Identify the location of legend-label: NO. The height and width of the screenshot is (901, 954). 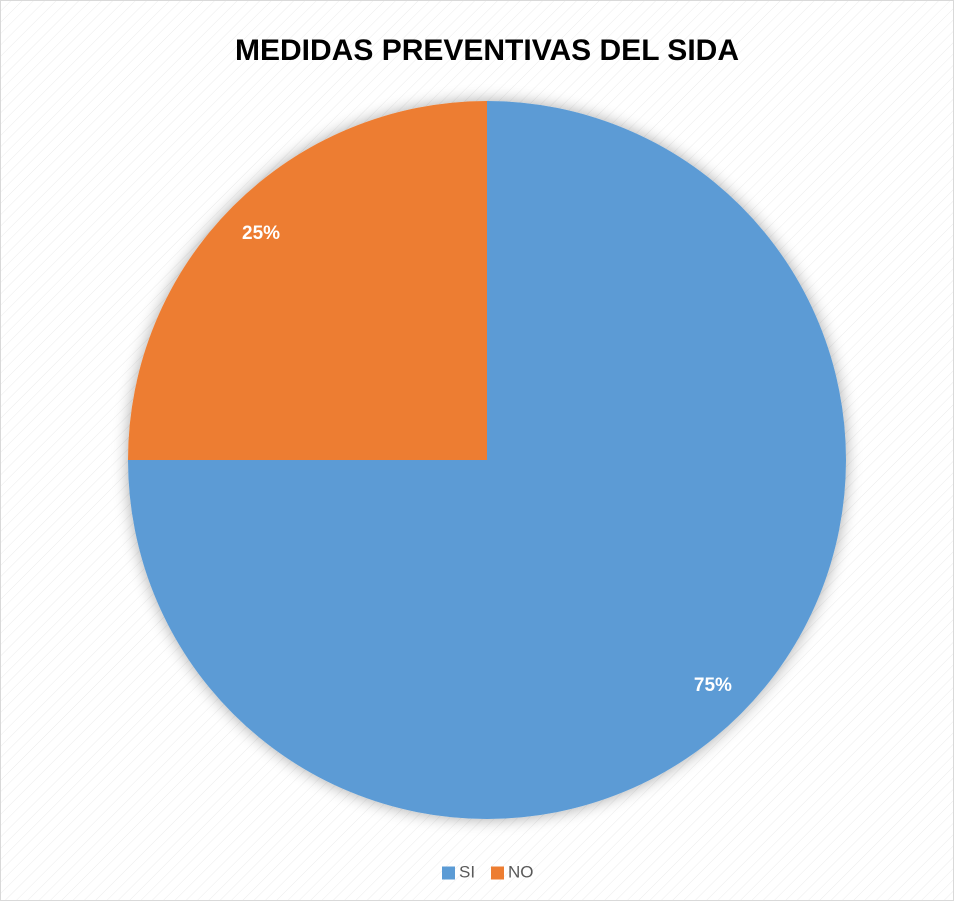
(521, 871).